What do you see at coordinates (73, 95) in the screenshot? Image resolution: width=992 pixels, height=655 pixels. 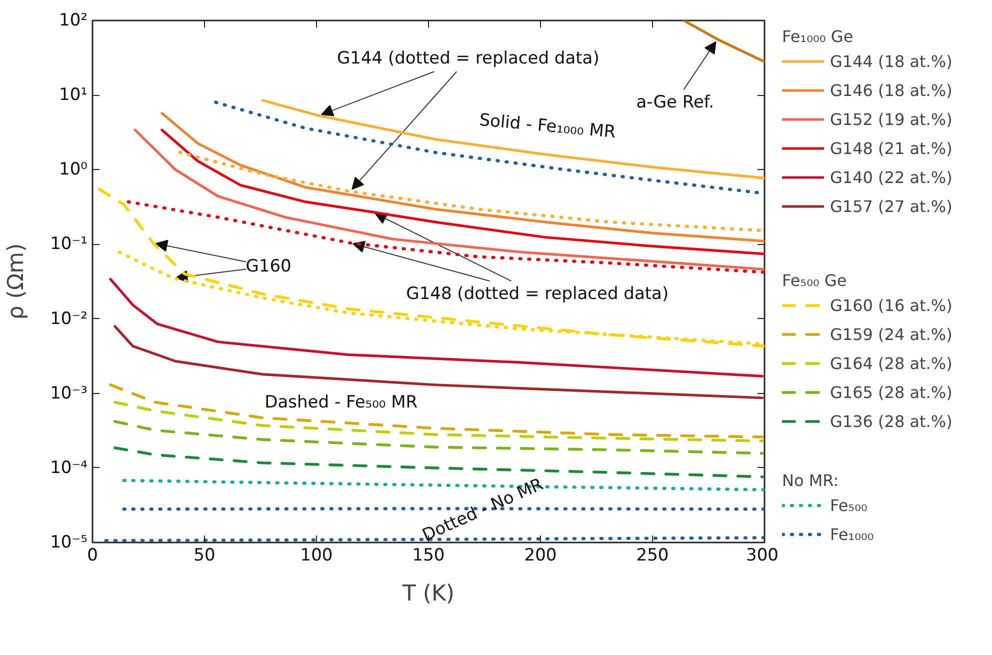 I see `y-tick-label: 10¹` at bounding box center [73, 95].